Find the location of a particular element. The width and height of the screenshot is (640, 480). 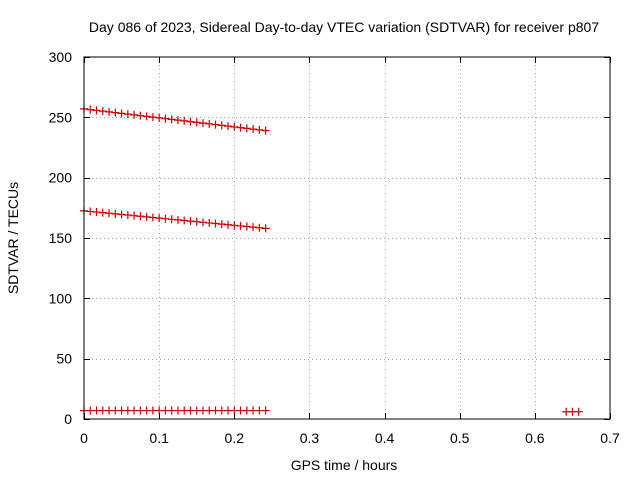

x-tick-label: 0.1 is located at coordinates (159, 438).